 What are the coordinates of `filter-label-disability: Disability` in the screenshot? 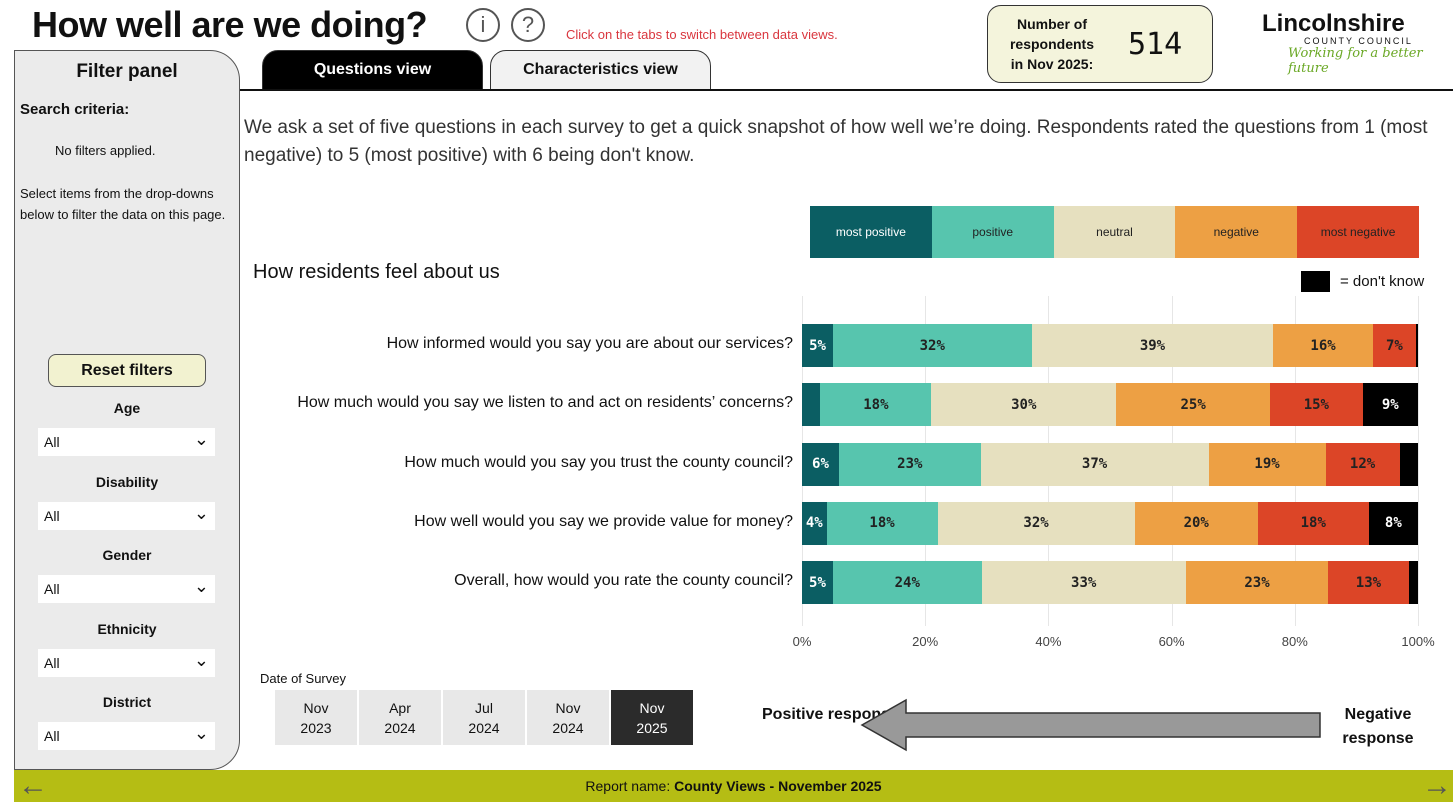 It's located at (127, 481).